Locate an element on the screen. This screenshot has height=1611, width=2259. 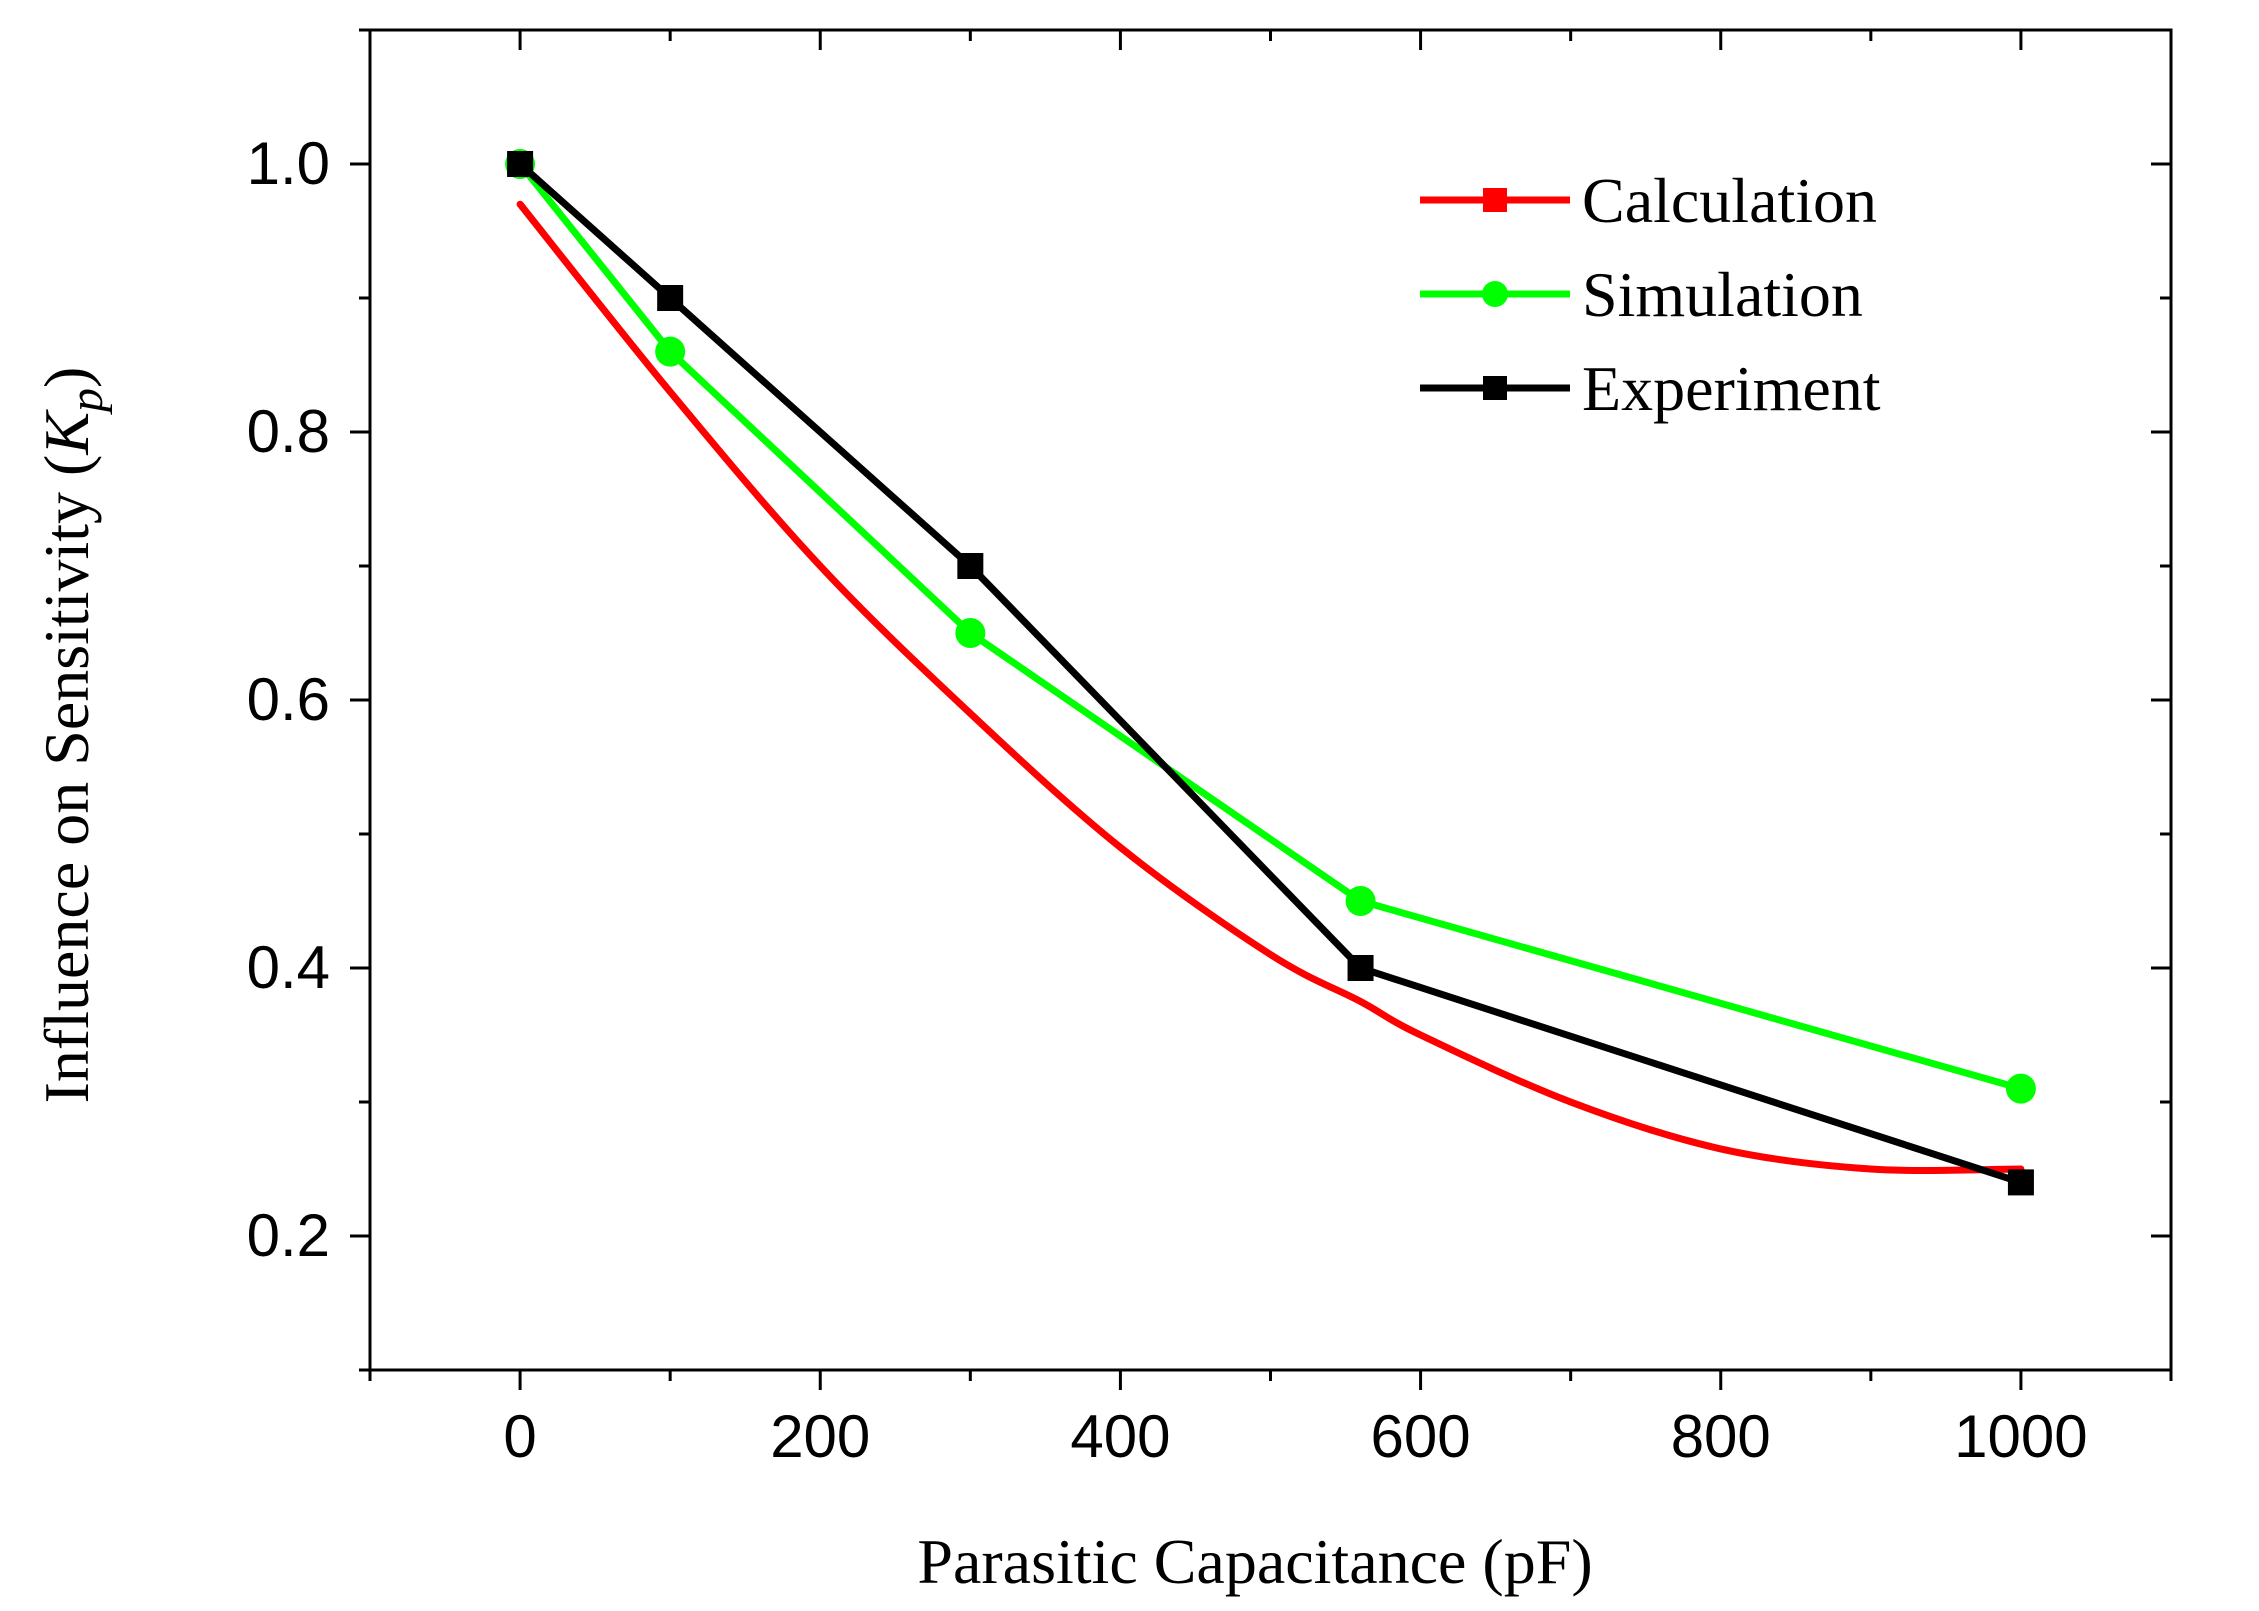
legend-item-experiment: Experiment is located at coordinates (1650, 388).